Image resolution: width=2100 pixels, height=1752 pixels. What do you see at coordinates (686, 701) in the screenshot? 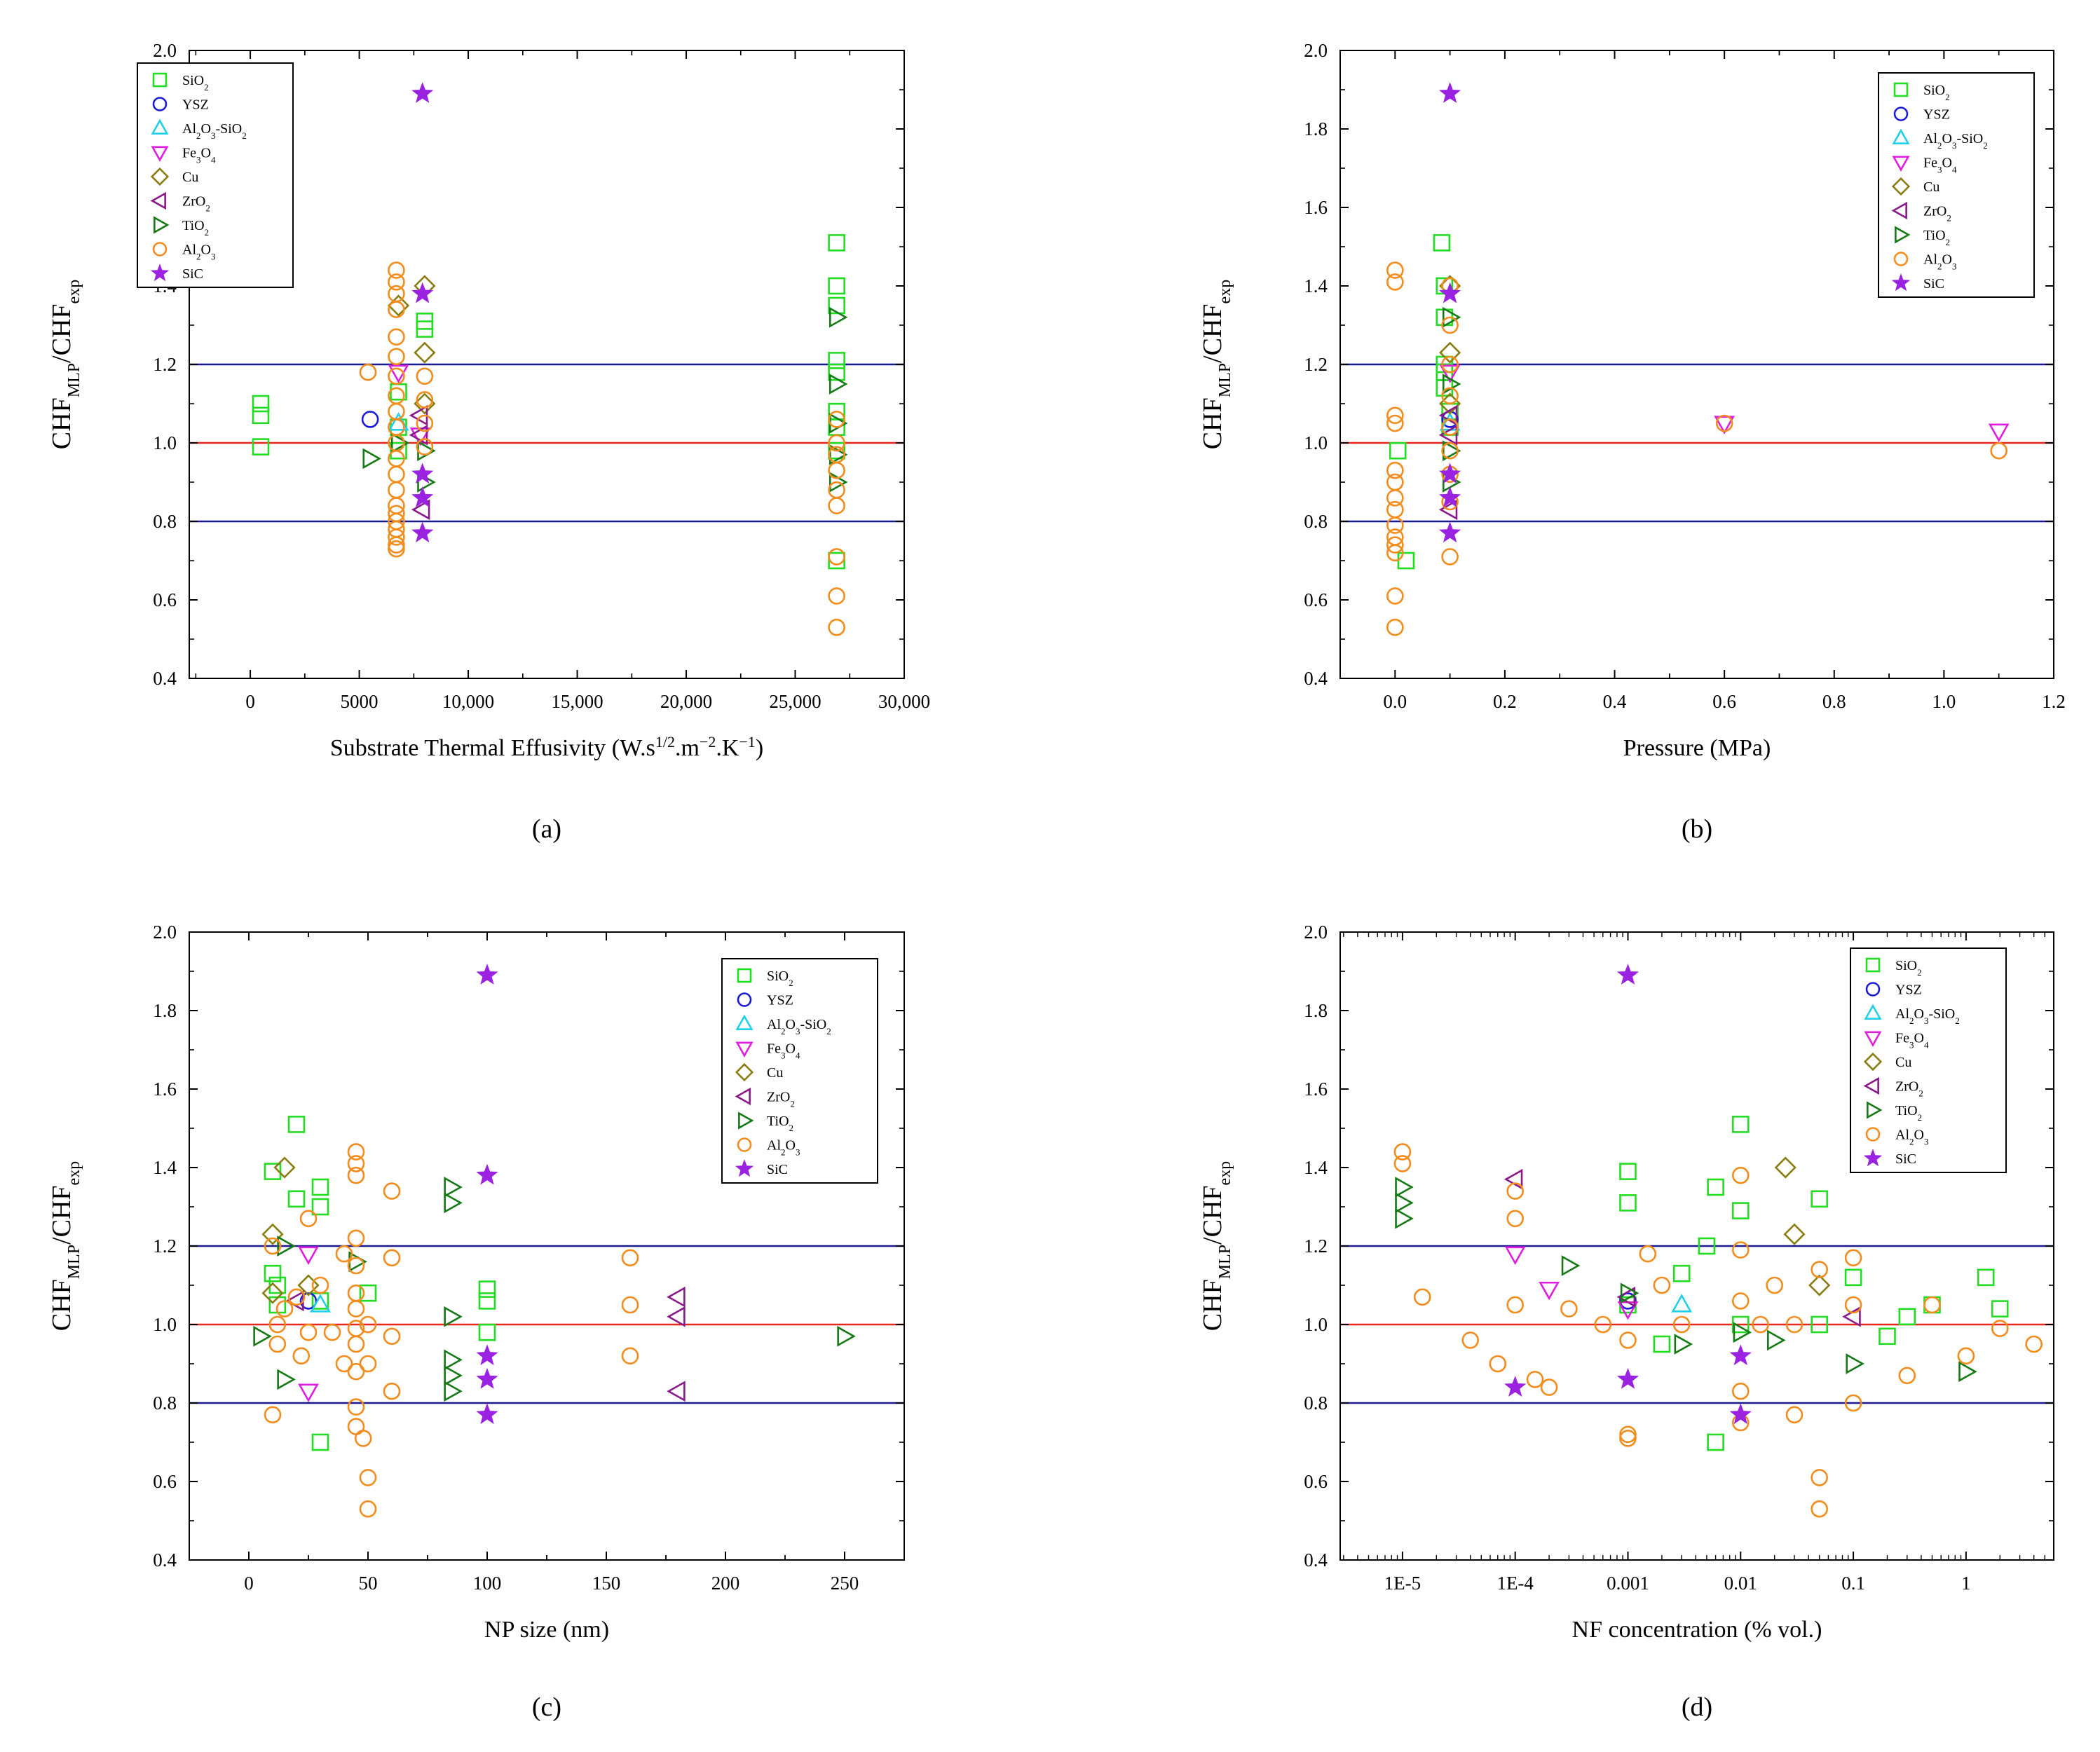
I see `x-tick-label: 20,000` at bounding box center [686, 701].